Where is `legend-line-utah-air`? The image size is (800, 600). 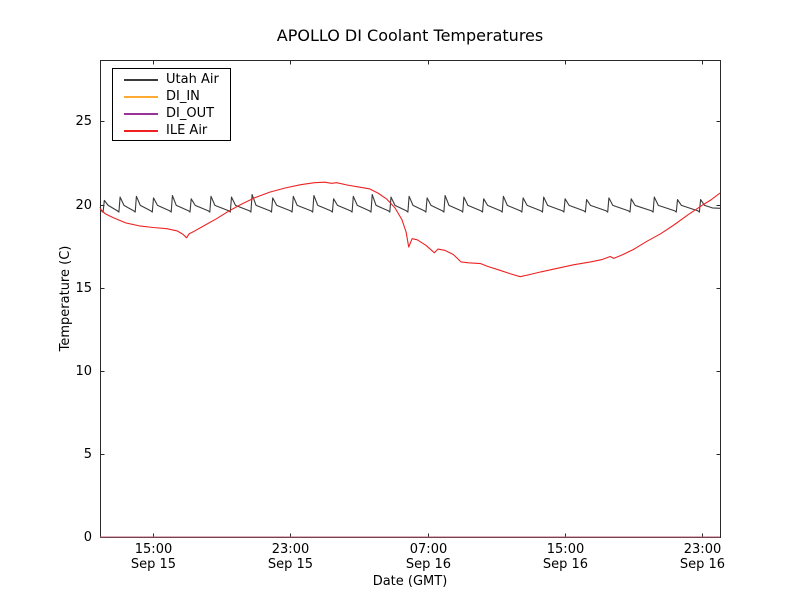
legend-line-utah-air is located at coordinates (141, 79).